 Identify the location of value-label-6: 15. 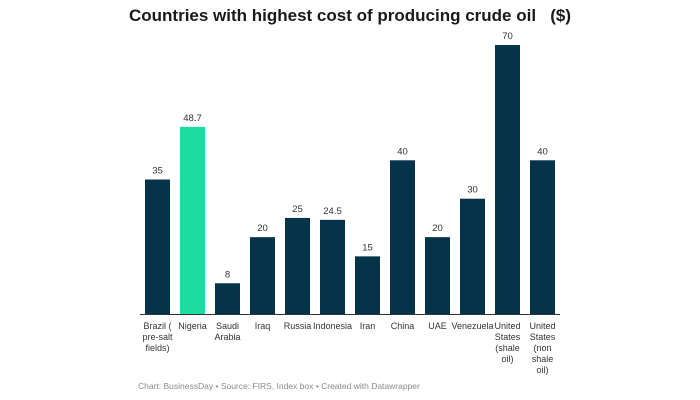
(367, 247).